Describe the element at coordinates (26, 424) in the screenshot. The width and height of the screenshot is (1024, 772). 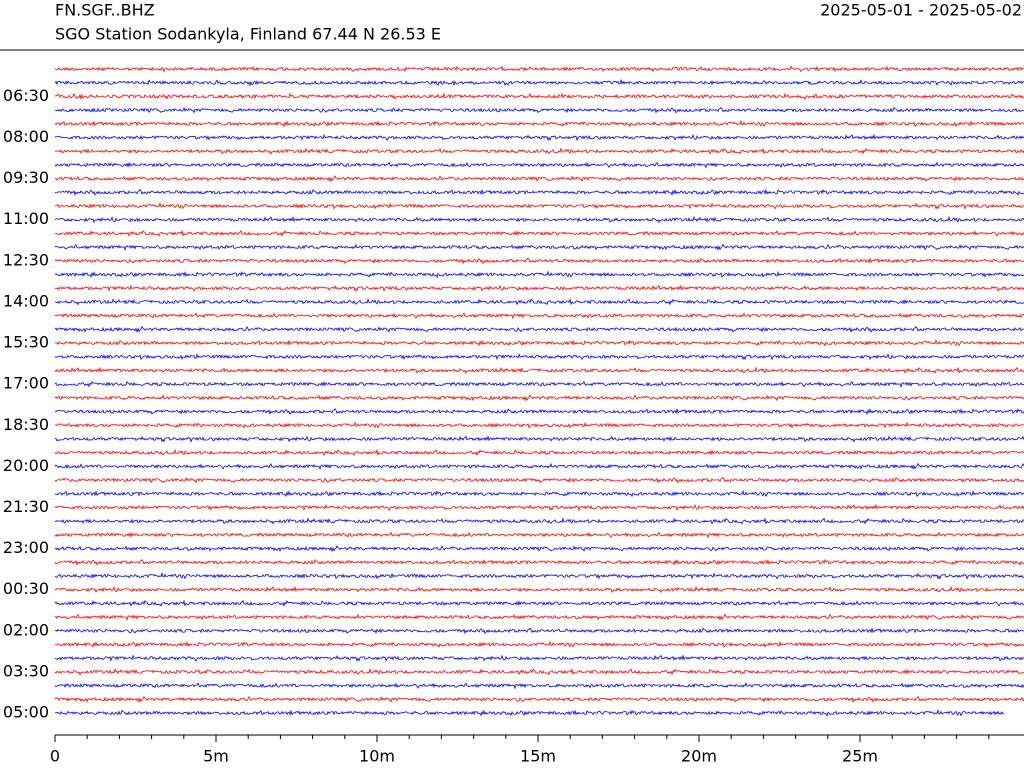
I see `row-label: 18:30` at that location.